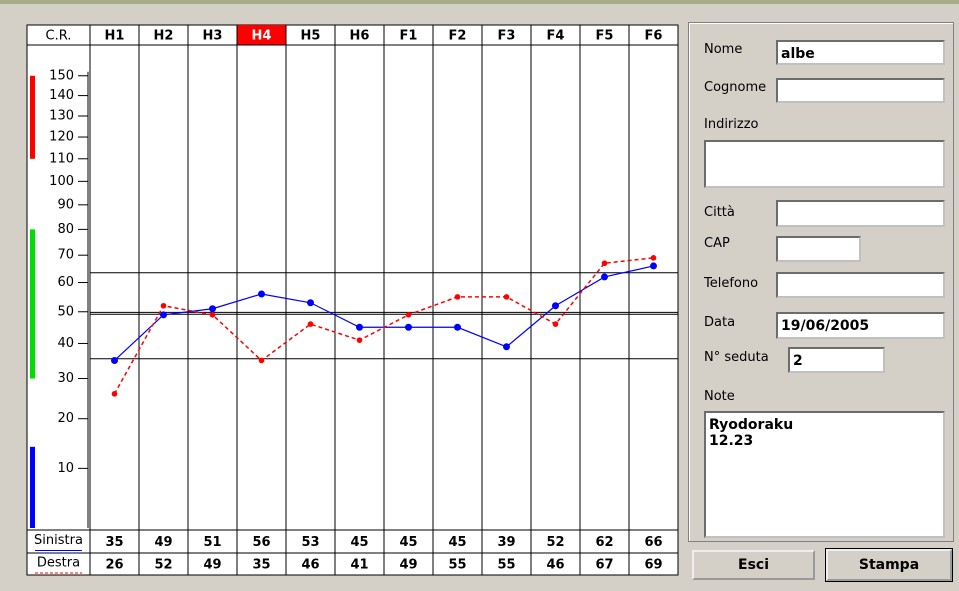 Image resolution: width=959 pixels, height=591 pixels. I want to click on value-cell: 56, so click(261, 542).